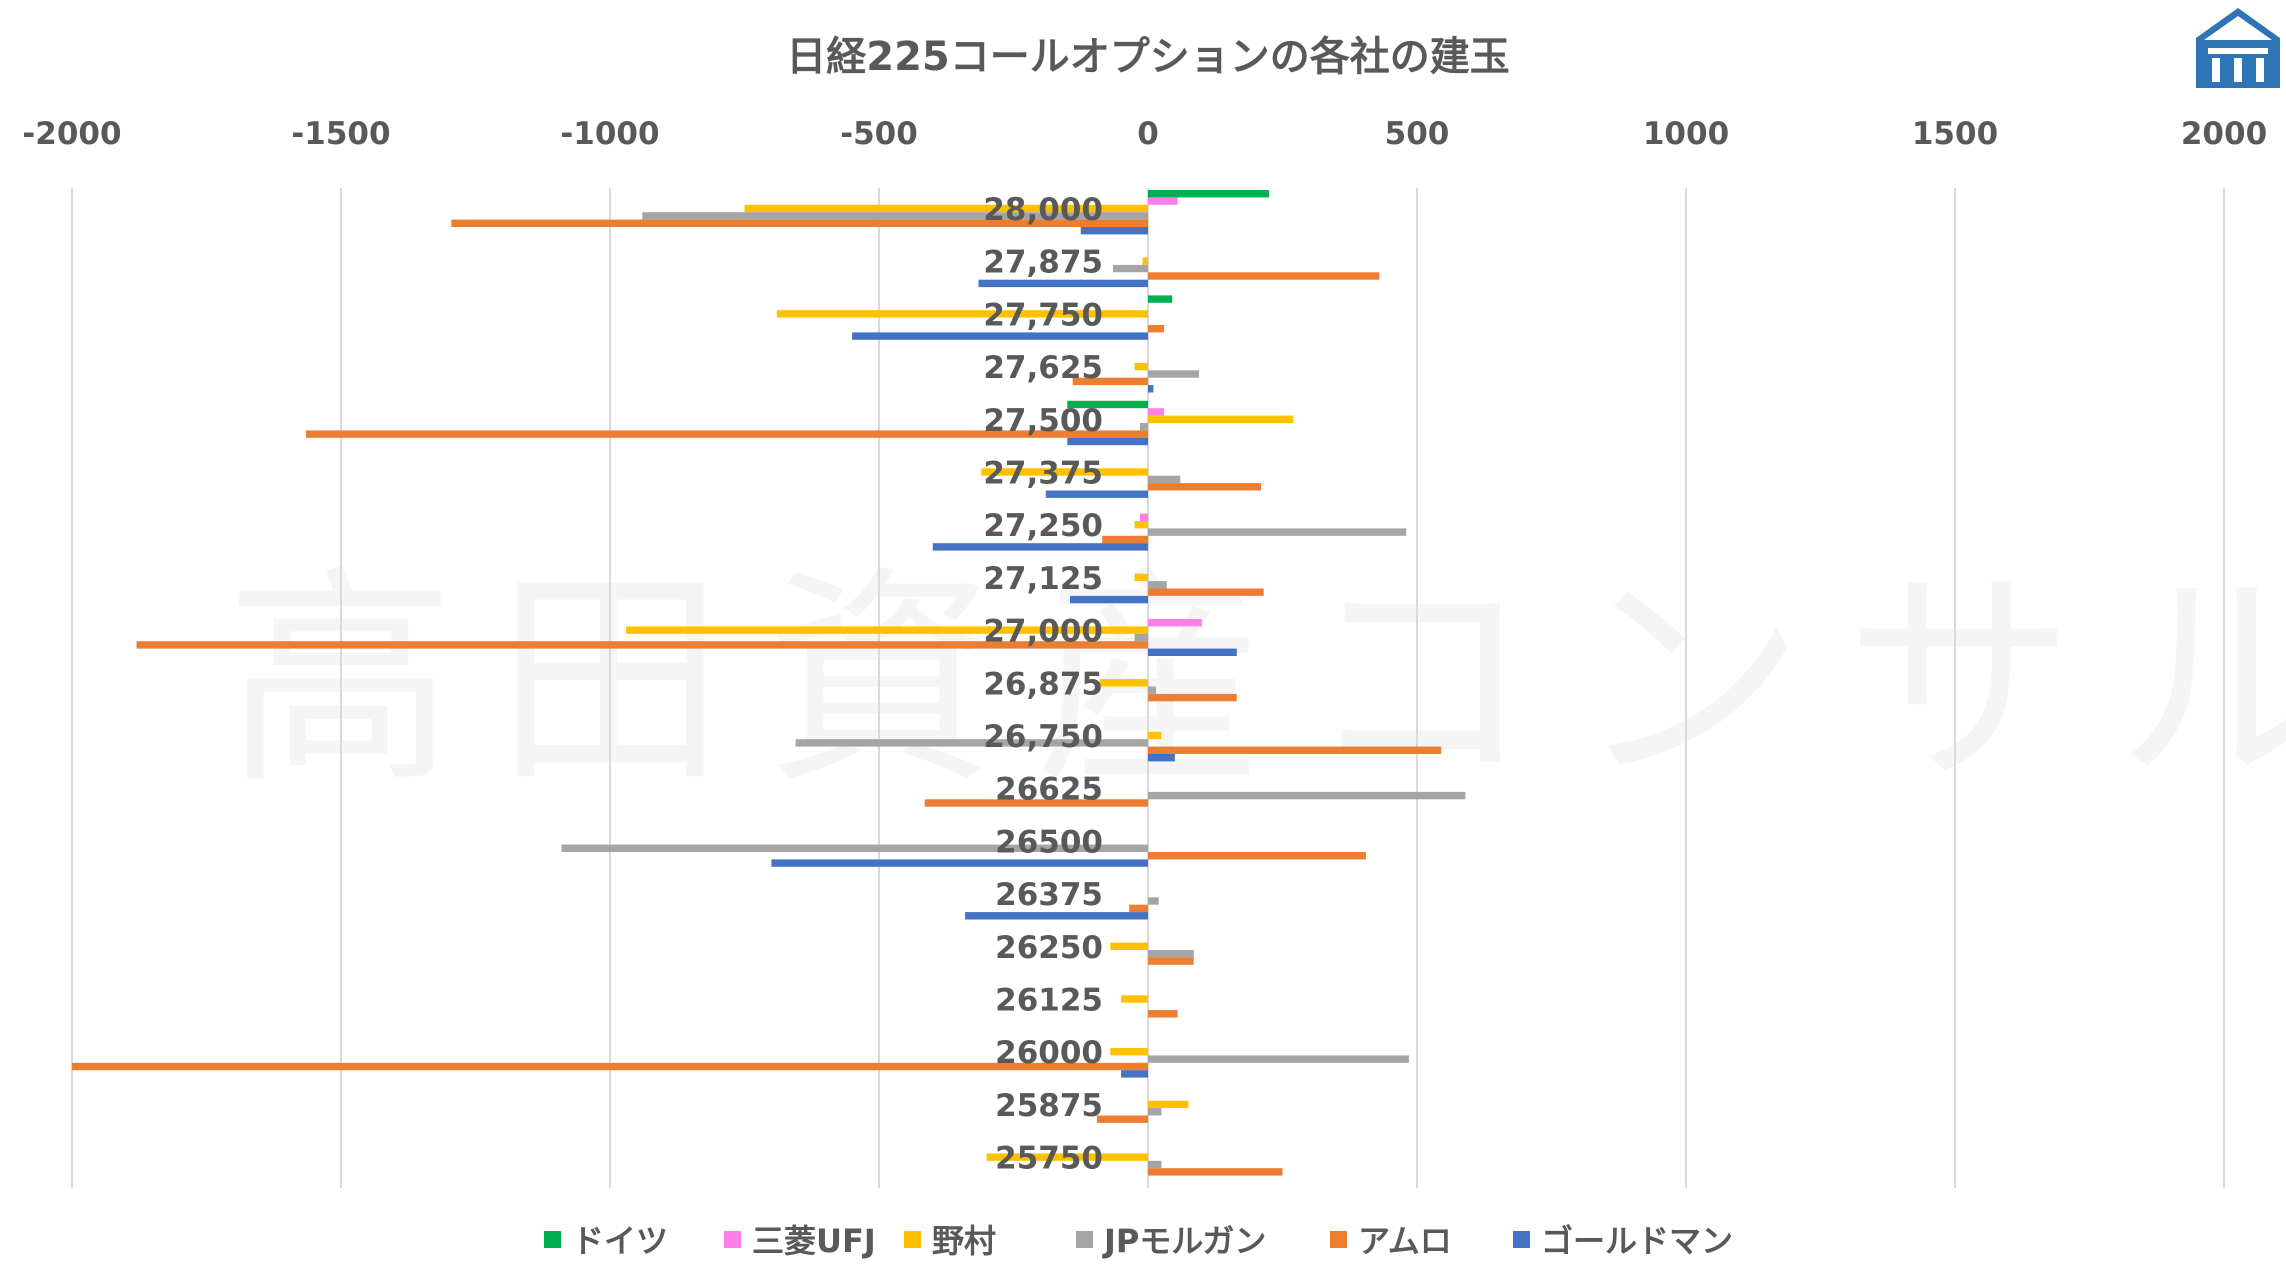 Image resolution: width=2286 pixels, height=1285 pixels. Describe the element at coordinates (1405, 1241) in the screenshot. I see `legend-label: アムロ` at that location.